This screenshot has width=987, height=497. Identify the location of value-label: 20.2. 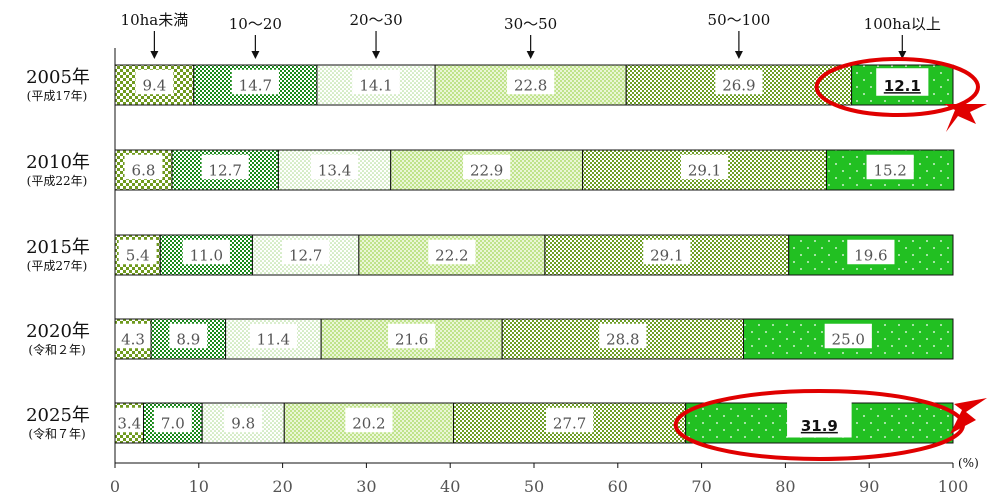
(368, 423).